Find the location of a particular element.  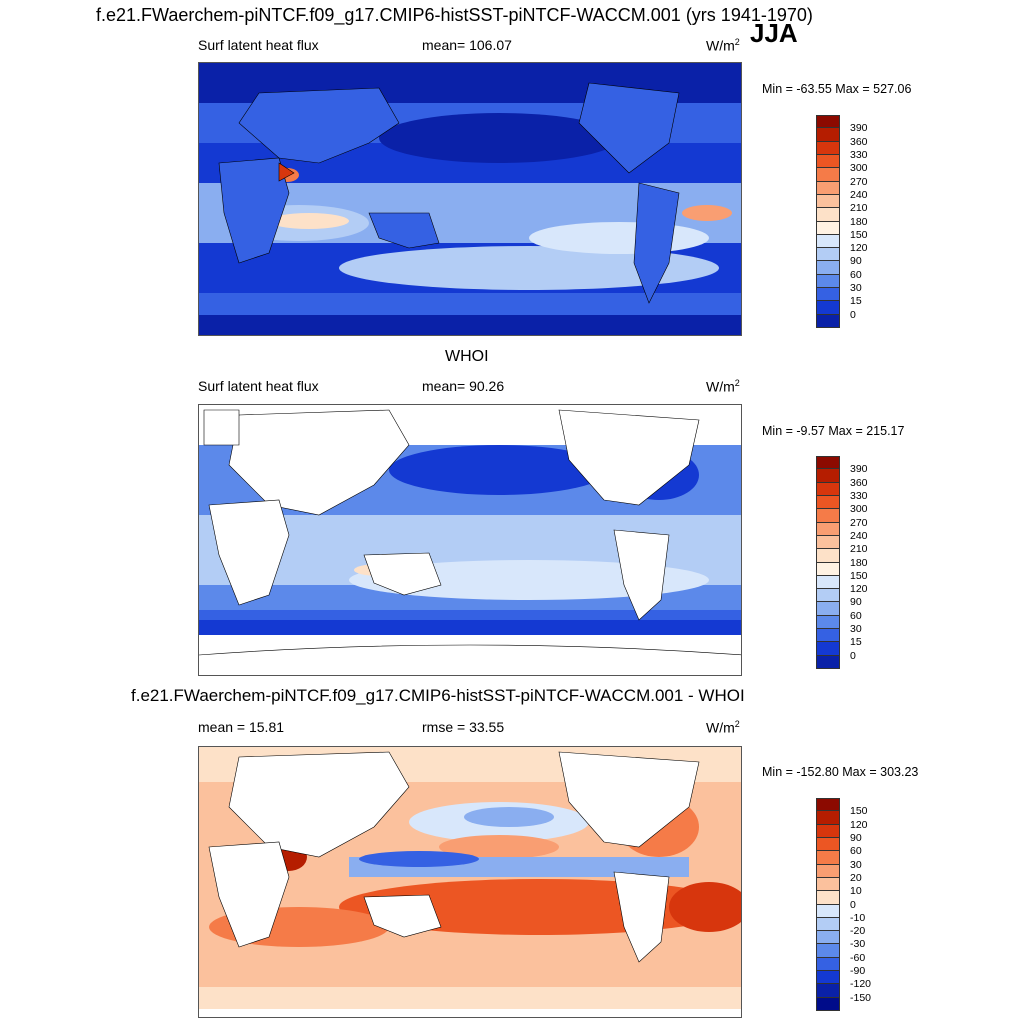

colorbar-tick-label: 10 is located at coordinates (856, 891).